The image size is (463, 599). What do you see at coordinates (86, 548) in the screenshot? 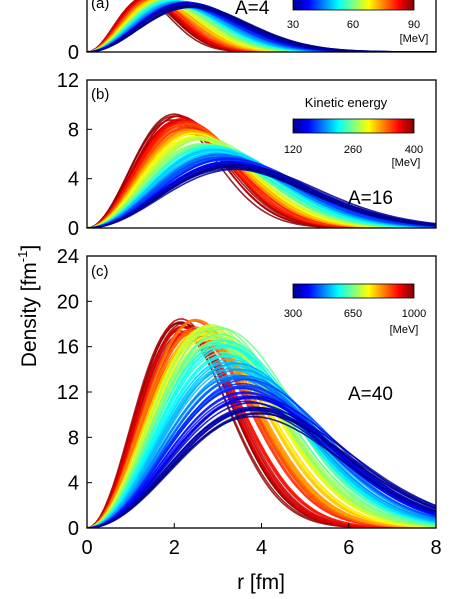
I see `x-tick-label: 0` at bounding box center [86, 548].